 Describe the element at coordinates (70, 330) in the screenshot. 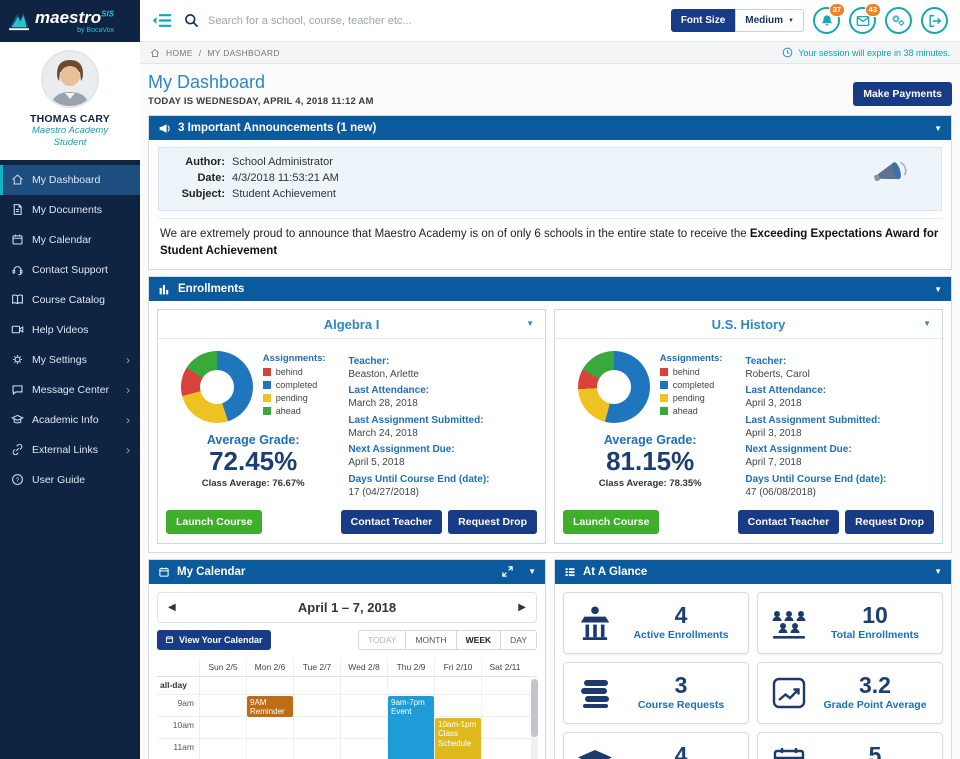

I see `sidebar-item-help-videos: Help Videos` at that location.